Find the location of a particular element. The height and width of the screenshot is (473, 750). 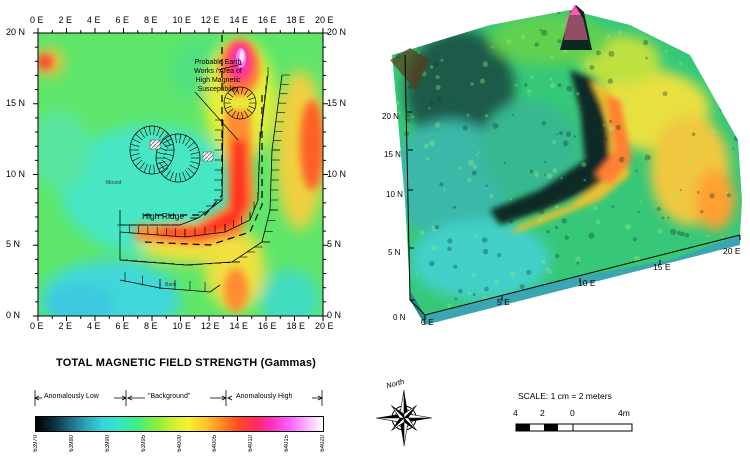

surface-y-tick-label: 20 N is located at coordinates (390, 116).